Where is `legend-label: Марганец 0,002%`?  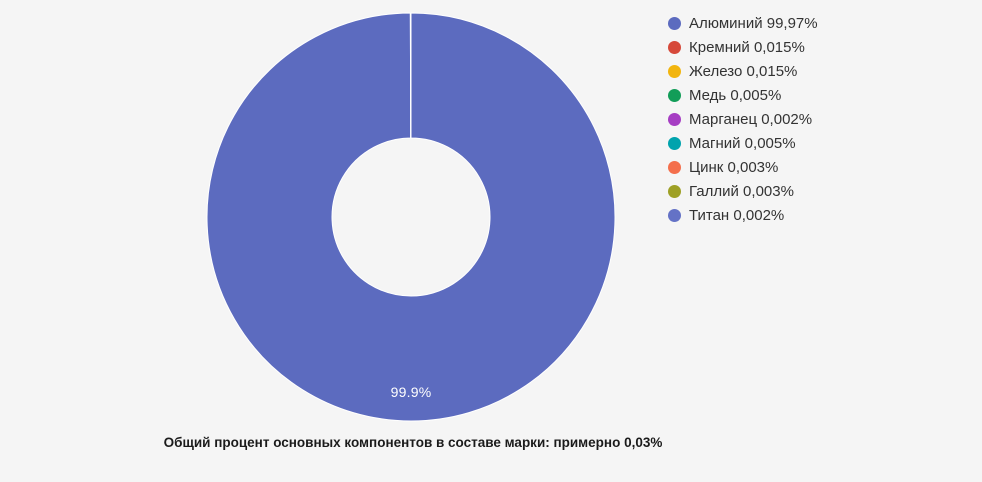 legend-label: Марганец 0,002% is located at coordinates (751, 119).